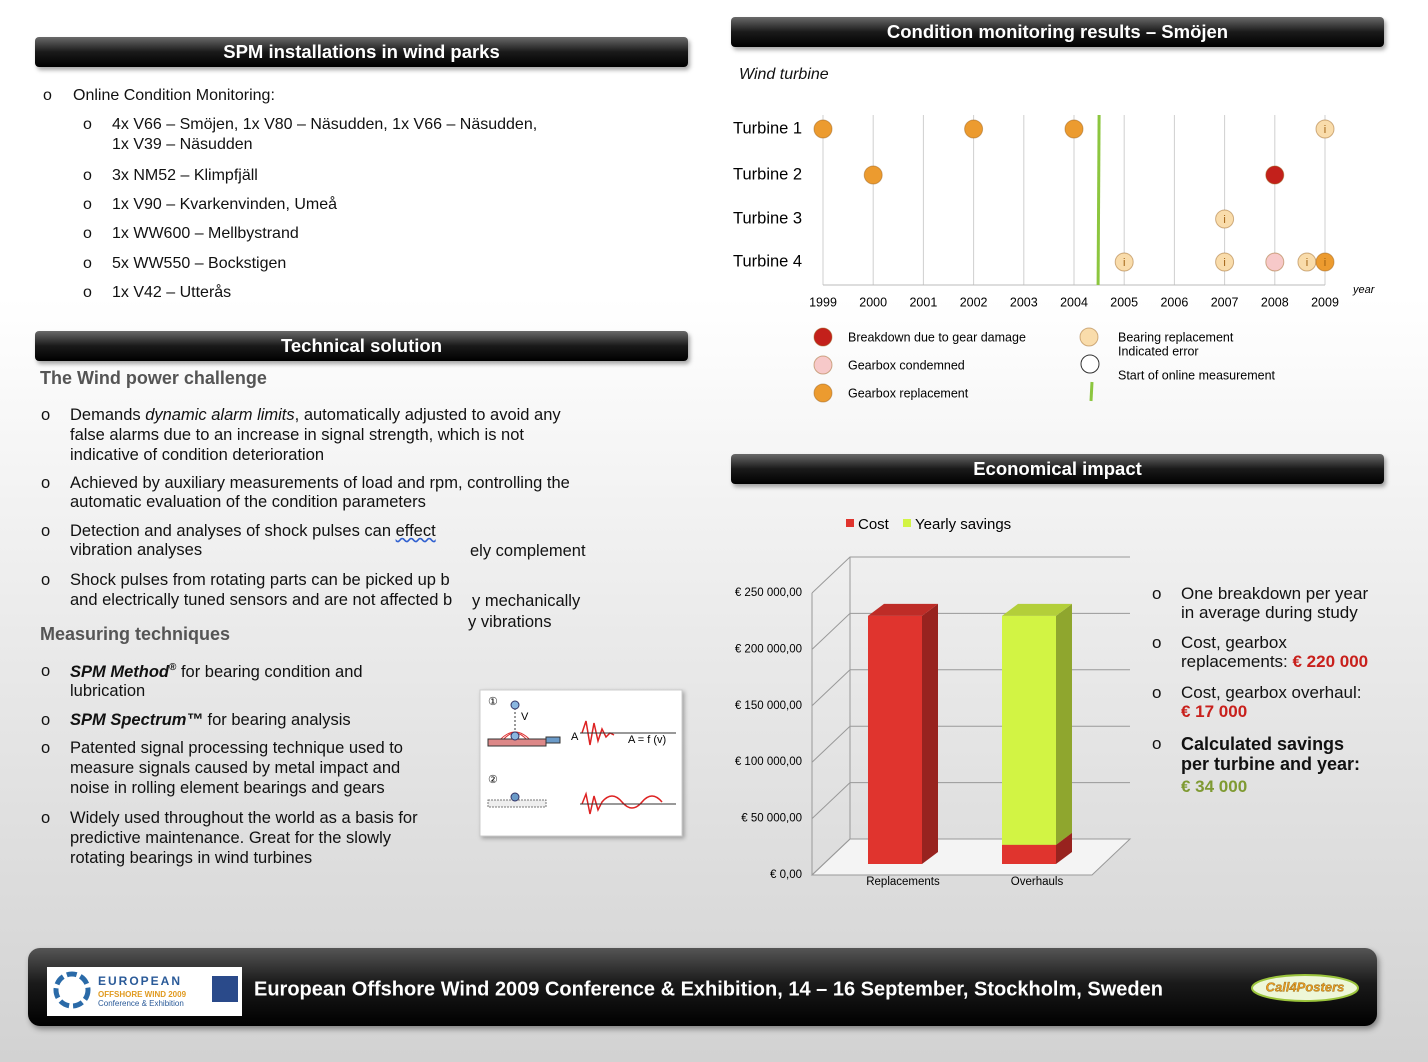 This screenshot has width=1428, height=1062. I want to click on legend-label: Gearbox condemned, so click(906, 365).